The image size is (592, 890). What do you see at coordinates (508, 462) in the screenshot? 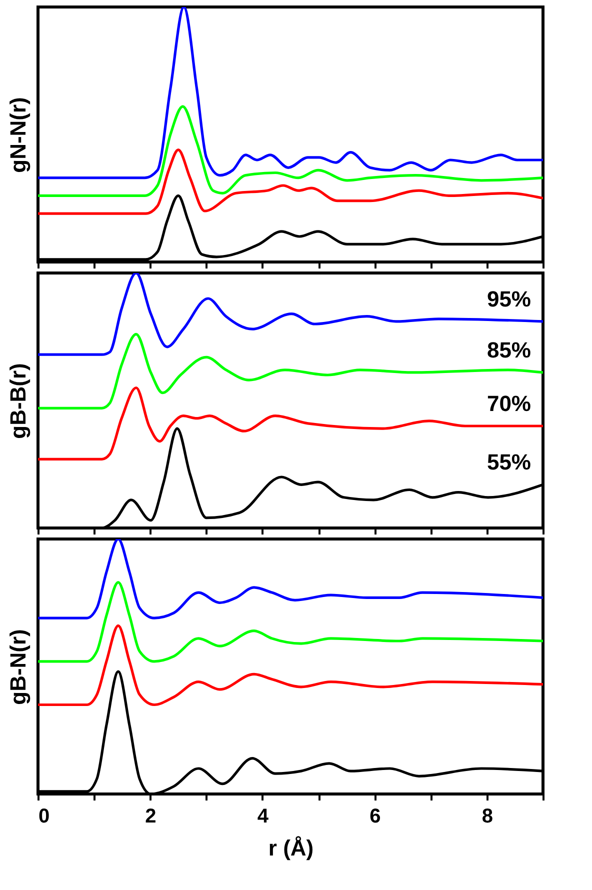
I see `series-label: 55%` at bounding box center [508, 462].